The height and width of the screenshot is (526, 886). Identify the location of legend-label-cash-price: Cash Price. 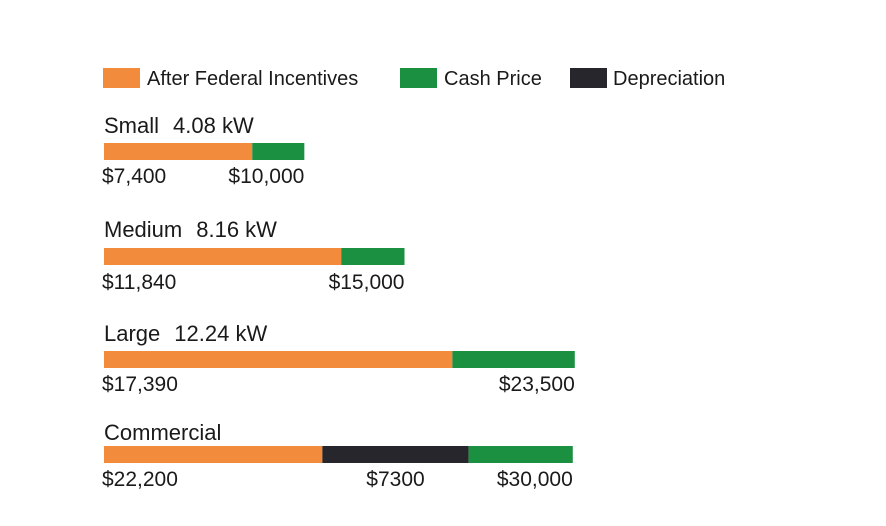
(493, 79).